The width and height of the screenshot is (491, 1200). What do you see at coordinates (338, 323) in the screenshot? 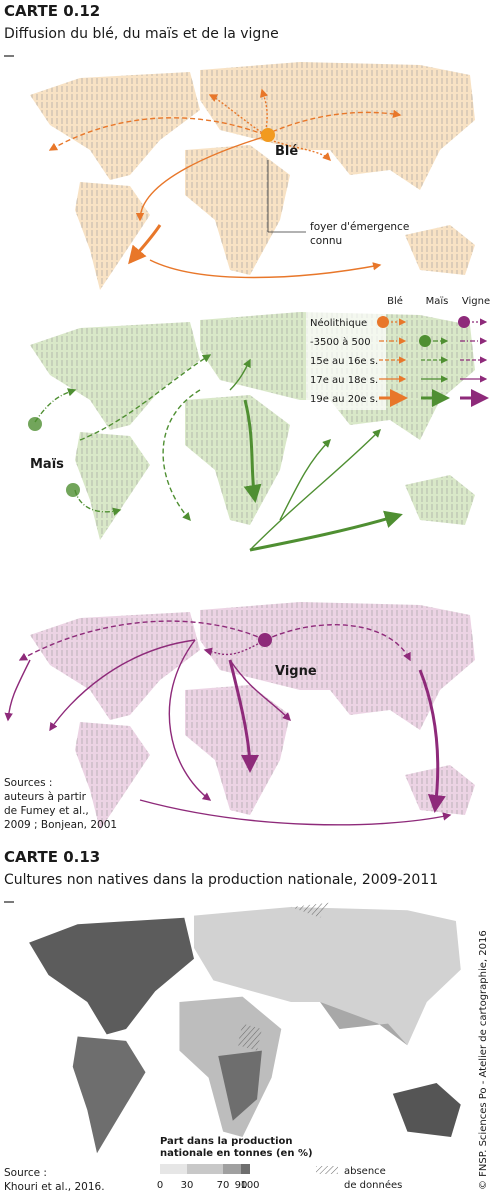
I see `legend-row: Néolithique` at bounding box center [338, 323].